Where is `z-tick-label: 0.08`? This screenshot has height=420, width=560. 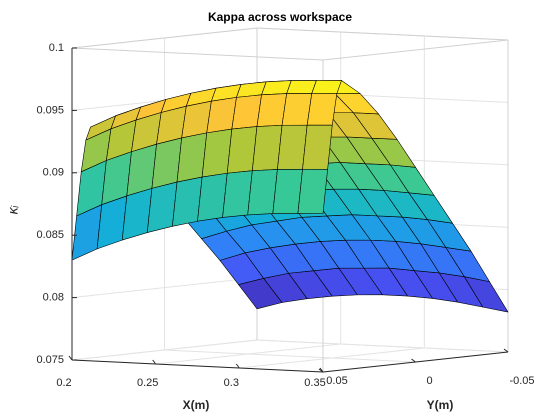 z-tick-label: 0.08 is located at coordinates (53, 298).